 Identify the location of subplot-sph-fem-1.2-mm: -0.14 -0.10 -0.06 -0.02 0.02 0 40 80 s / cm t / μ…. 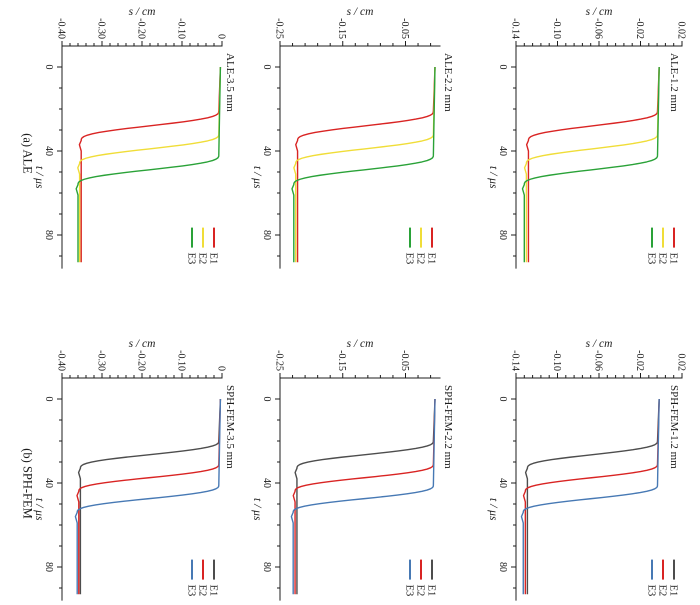
(587, 469).